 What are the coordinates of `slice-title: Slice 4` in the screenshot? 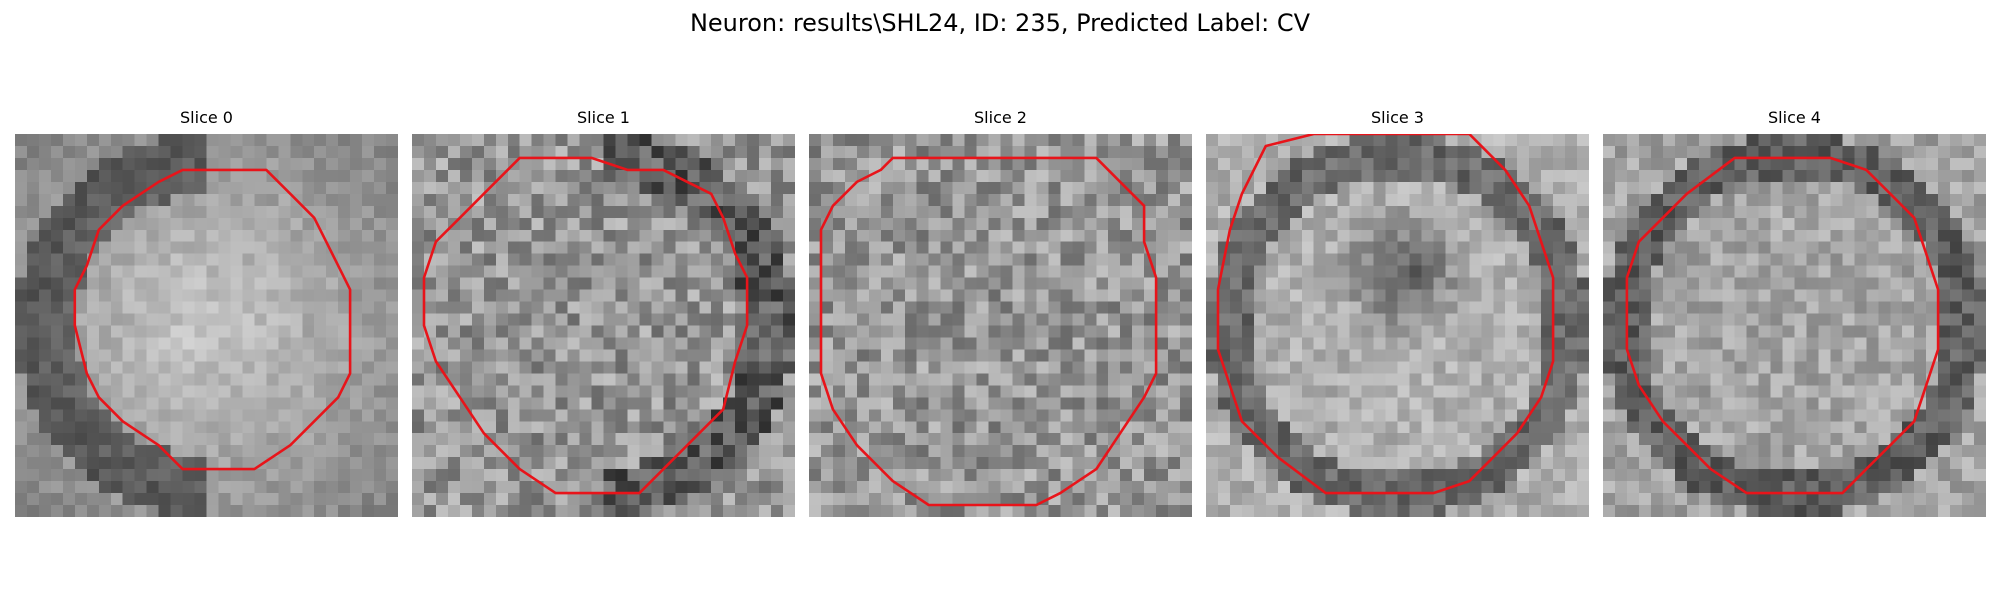 It's located at (1794, 117).